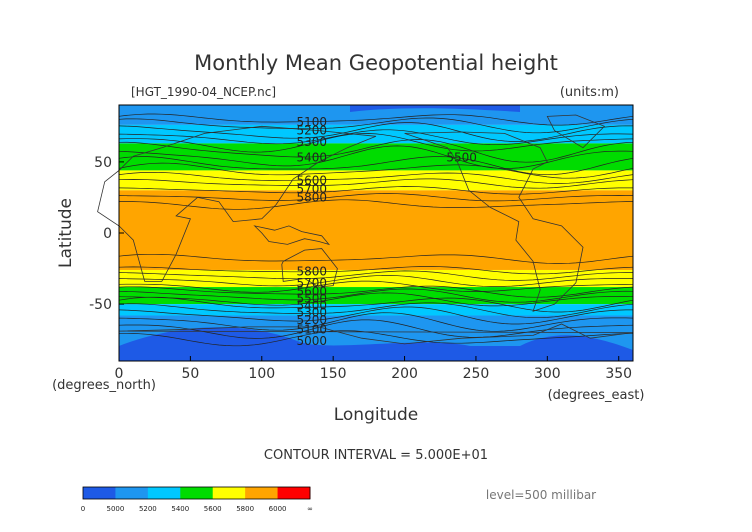 Image resolution: width=752 pixels, height=532 pixels. Describe the element at coordinates (311, 180) in the screenshot. I see `contour-label-5: 5600` at that location.